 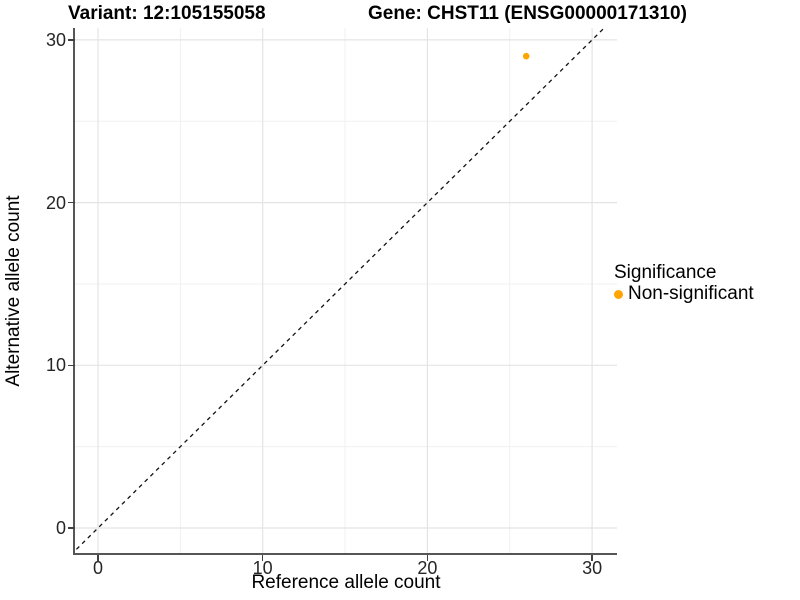 What do you see at coordinates (55, 39) in the screenshot?
I see `y-axis-tick-label: 30` at bounding box center [55, 39].